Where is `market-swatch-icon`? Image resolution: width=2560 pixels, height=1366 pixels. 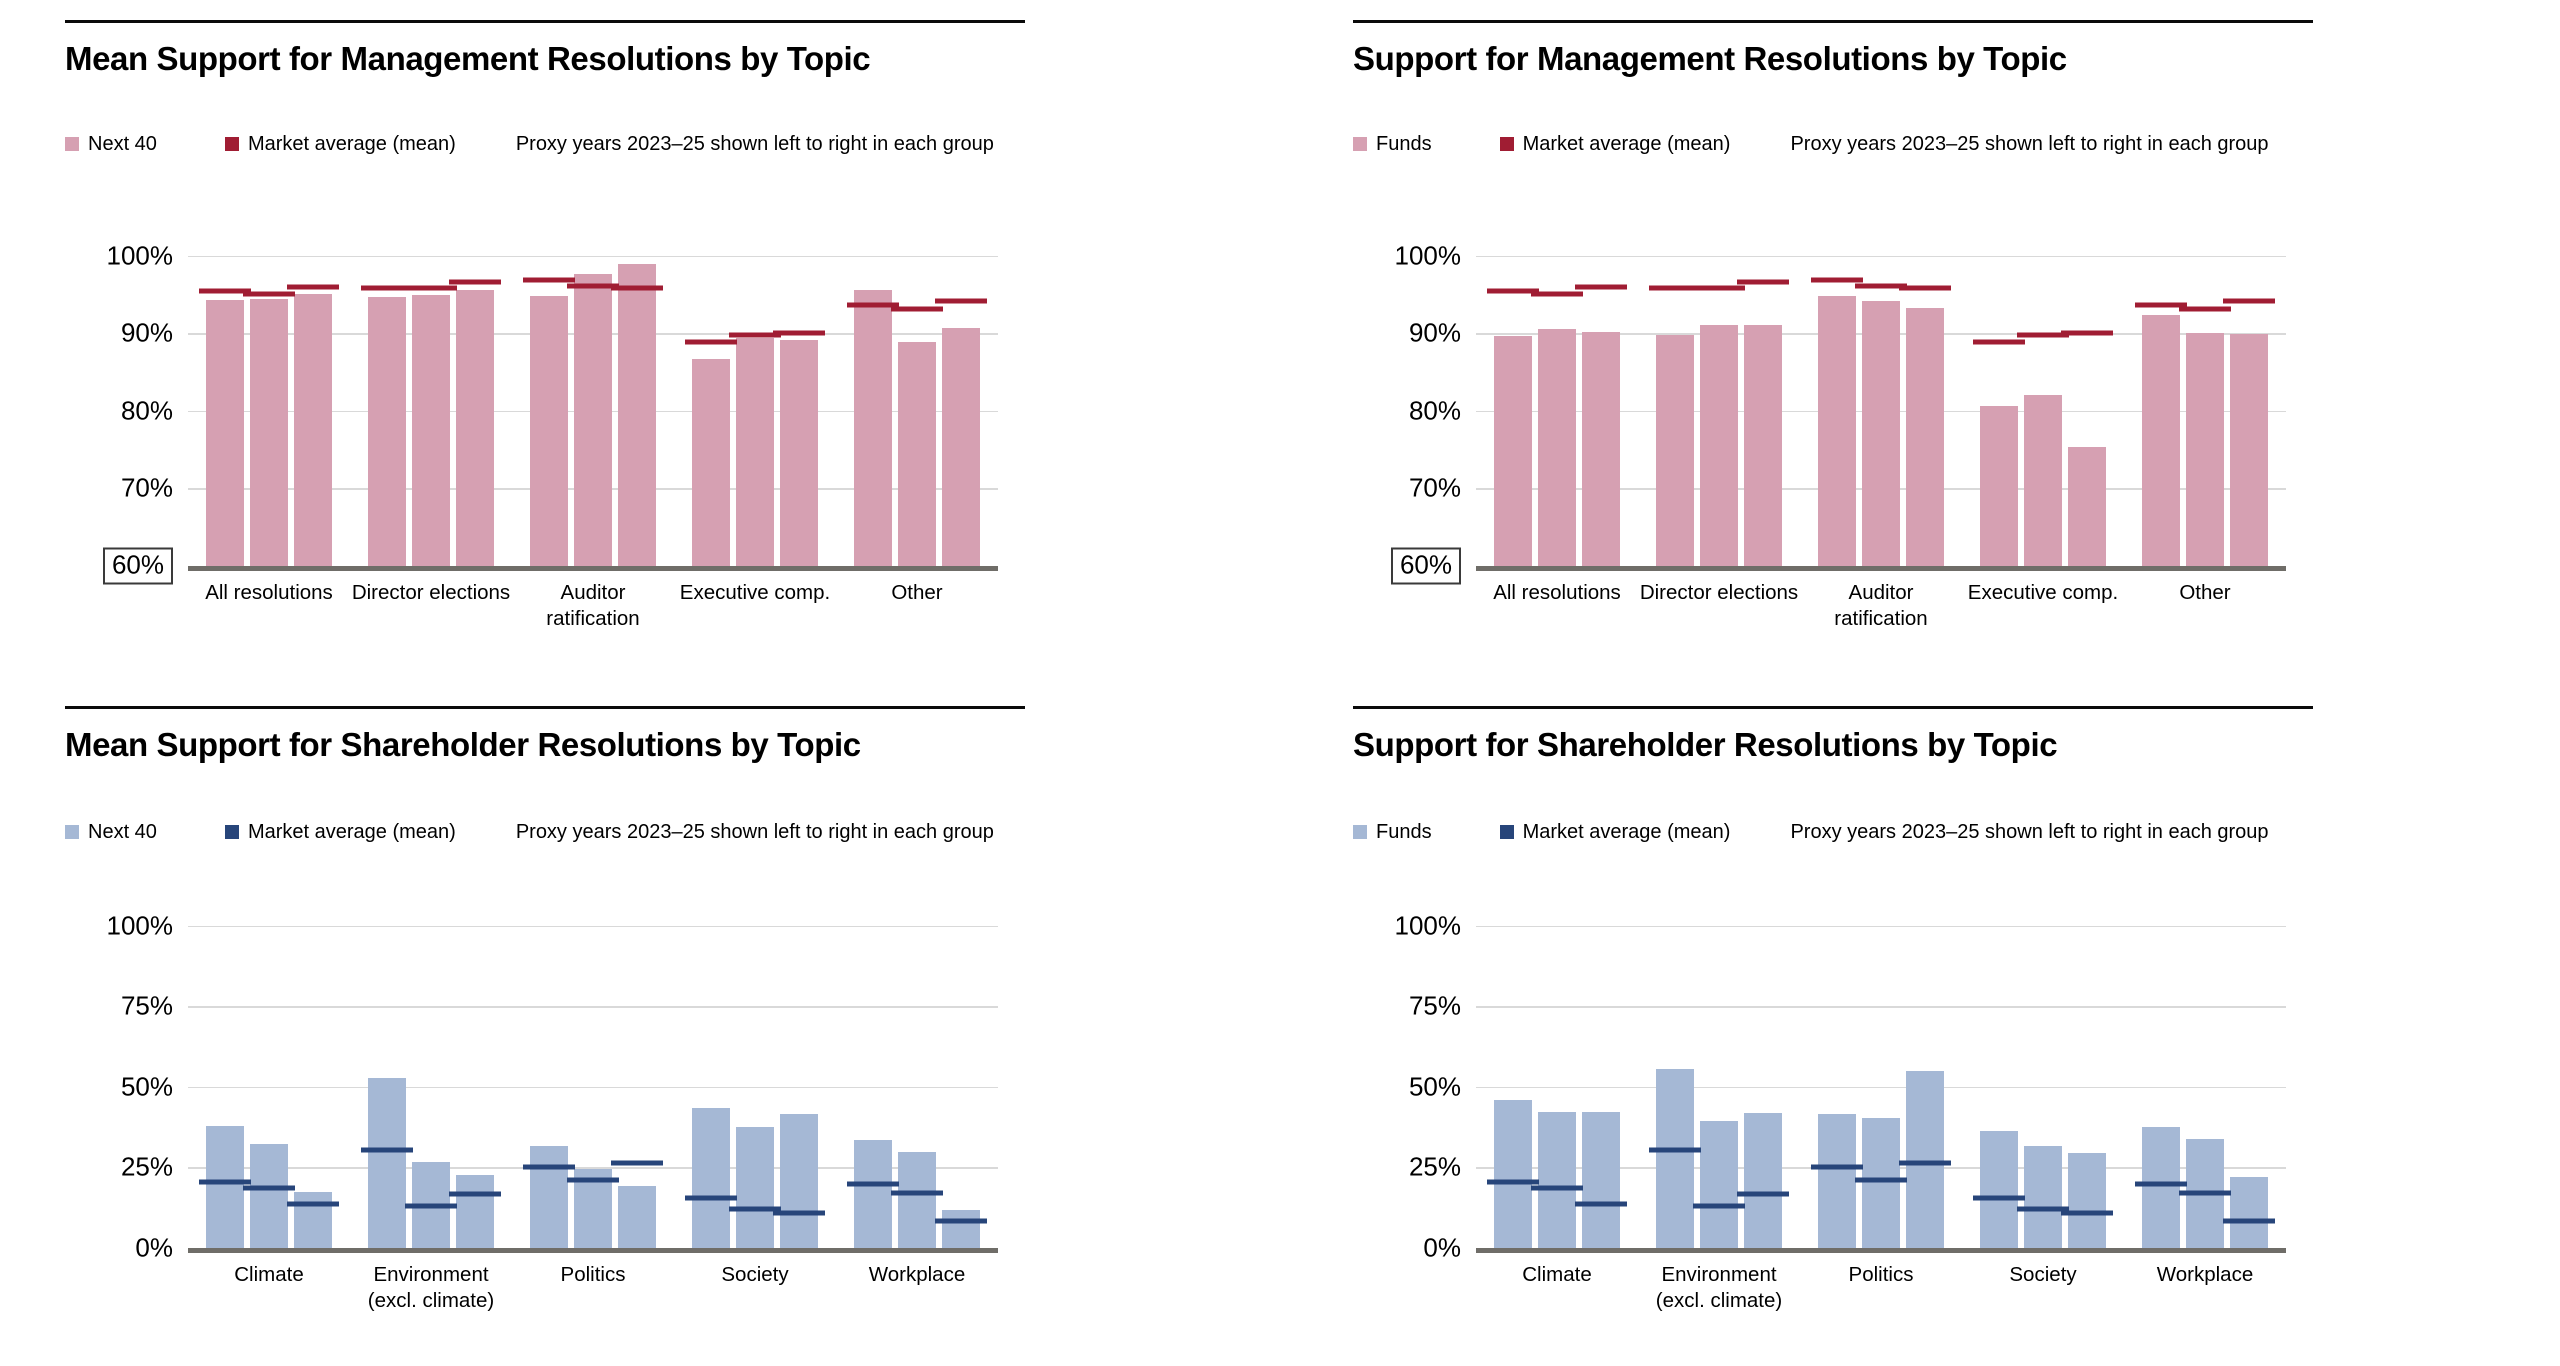
market-swatch-icon is located at coordinates (1506, 144).